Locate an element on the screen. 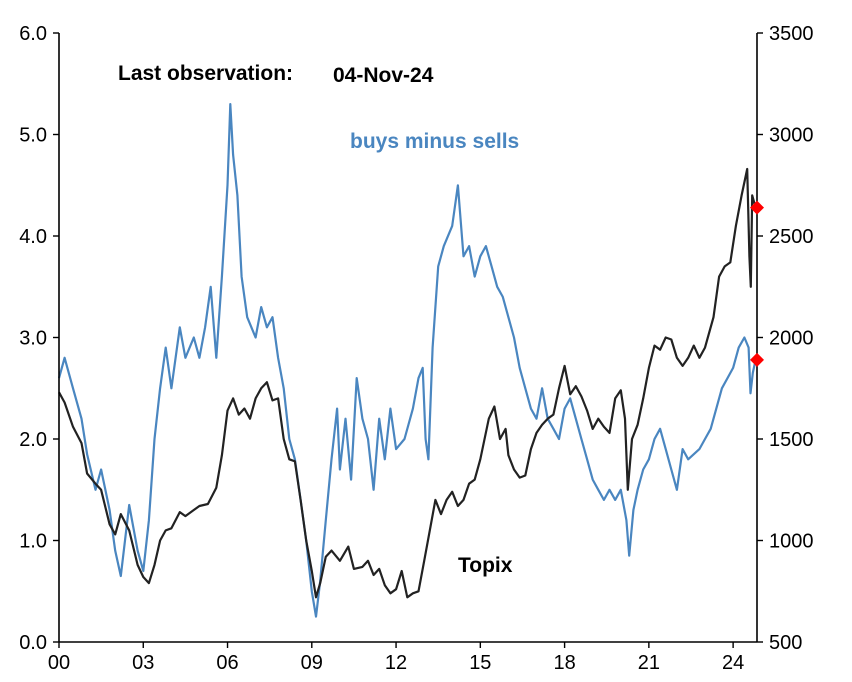 The image size is (852, 682). y-right-tick-label: 2500 is located at coordinates (791, 237).